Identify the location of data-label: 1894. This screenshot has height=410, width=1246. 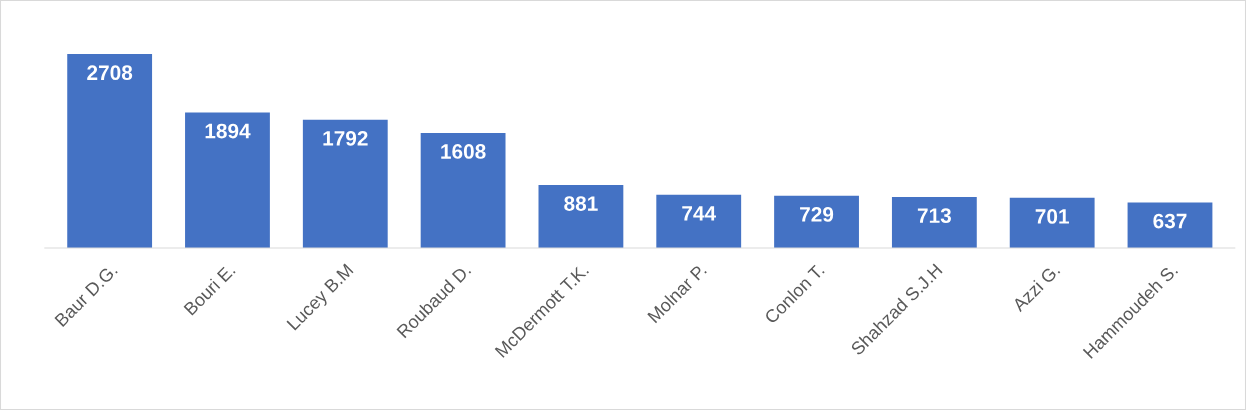
(228, 131).